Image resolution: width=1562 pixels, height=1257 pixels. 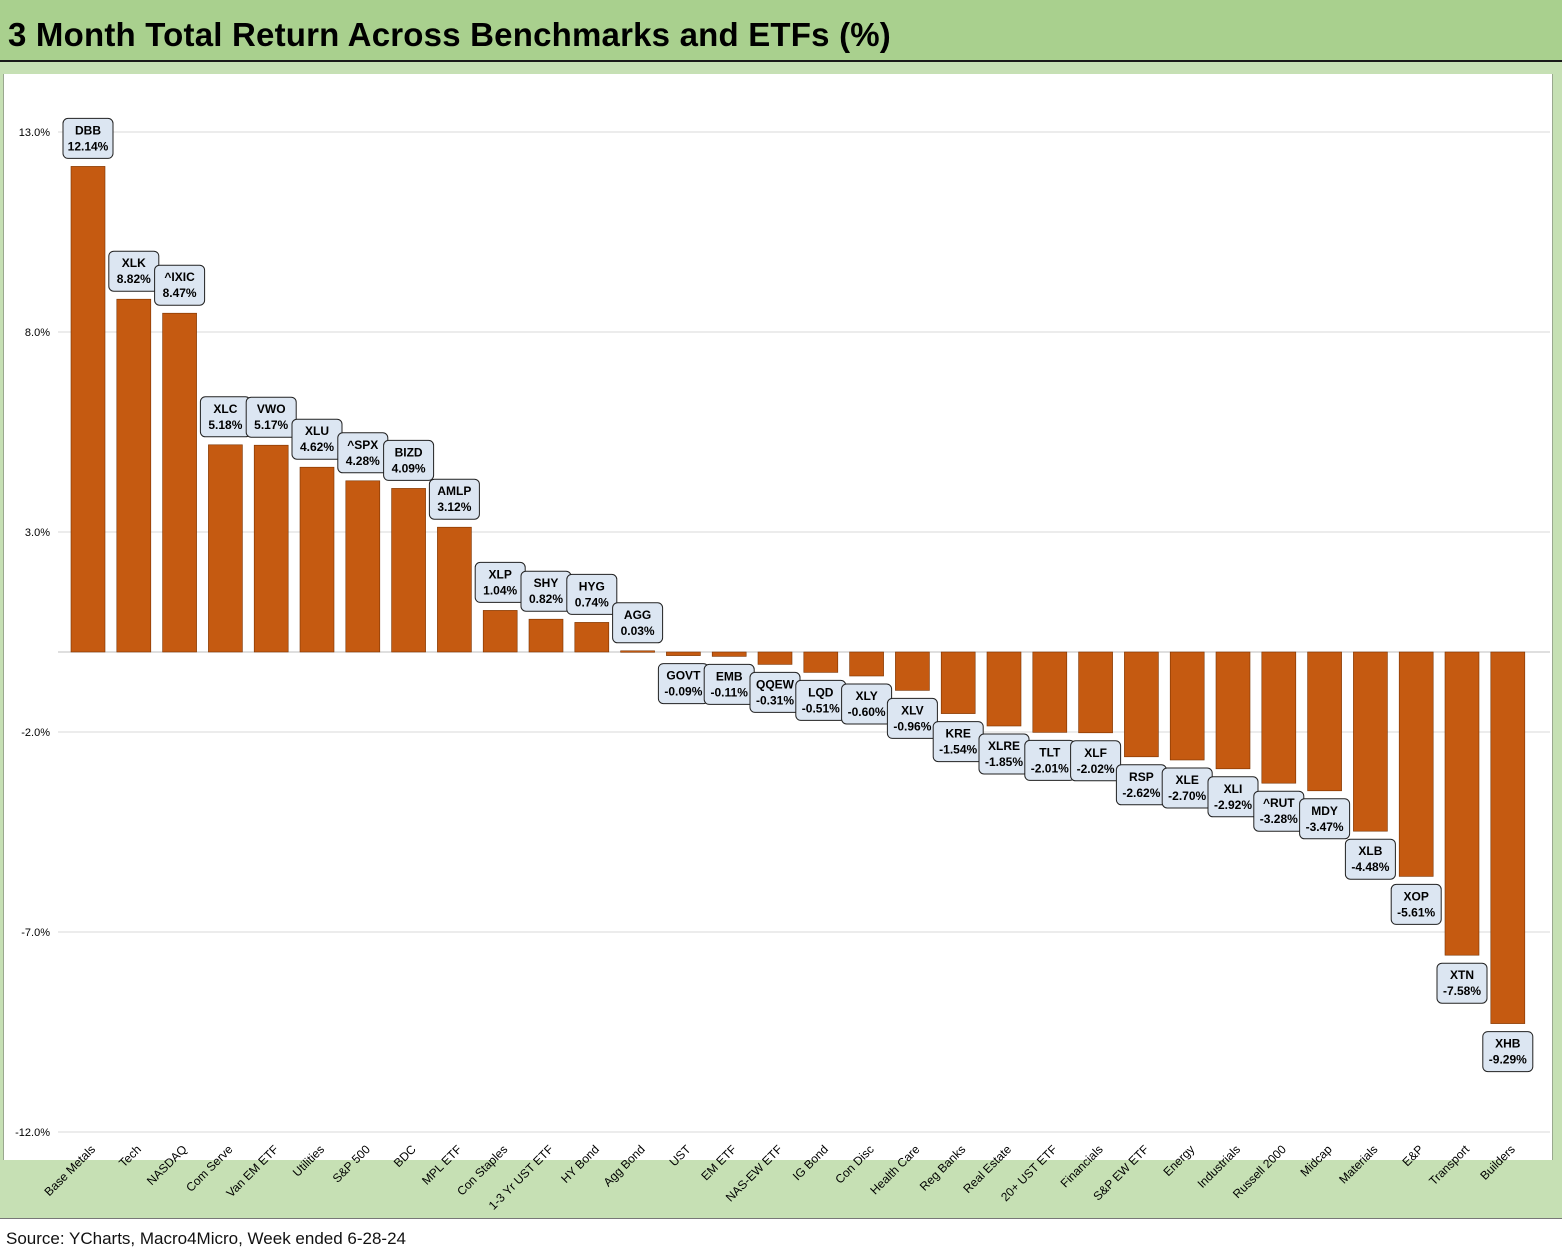 I want to click on data-label-ticker: RSP, so click(x=1141, y=777).